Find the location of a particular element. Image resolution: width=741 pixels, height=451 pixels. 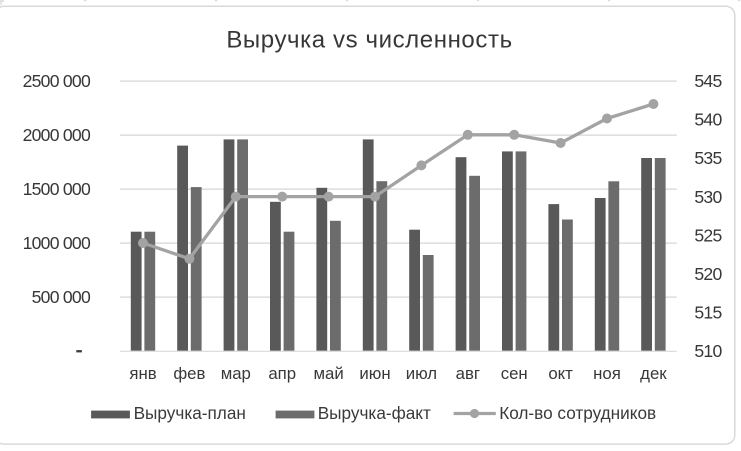

svg-text: 535 is located at coordinates (708, 158).